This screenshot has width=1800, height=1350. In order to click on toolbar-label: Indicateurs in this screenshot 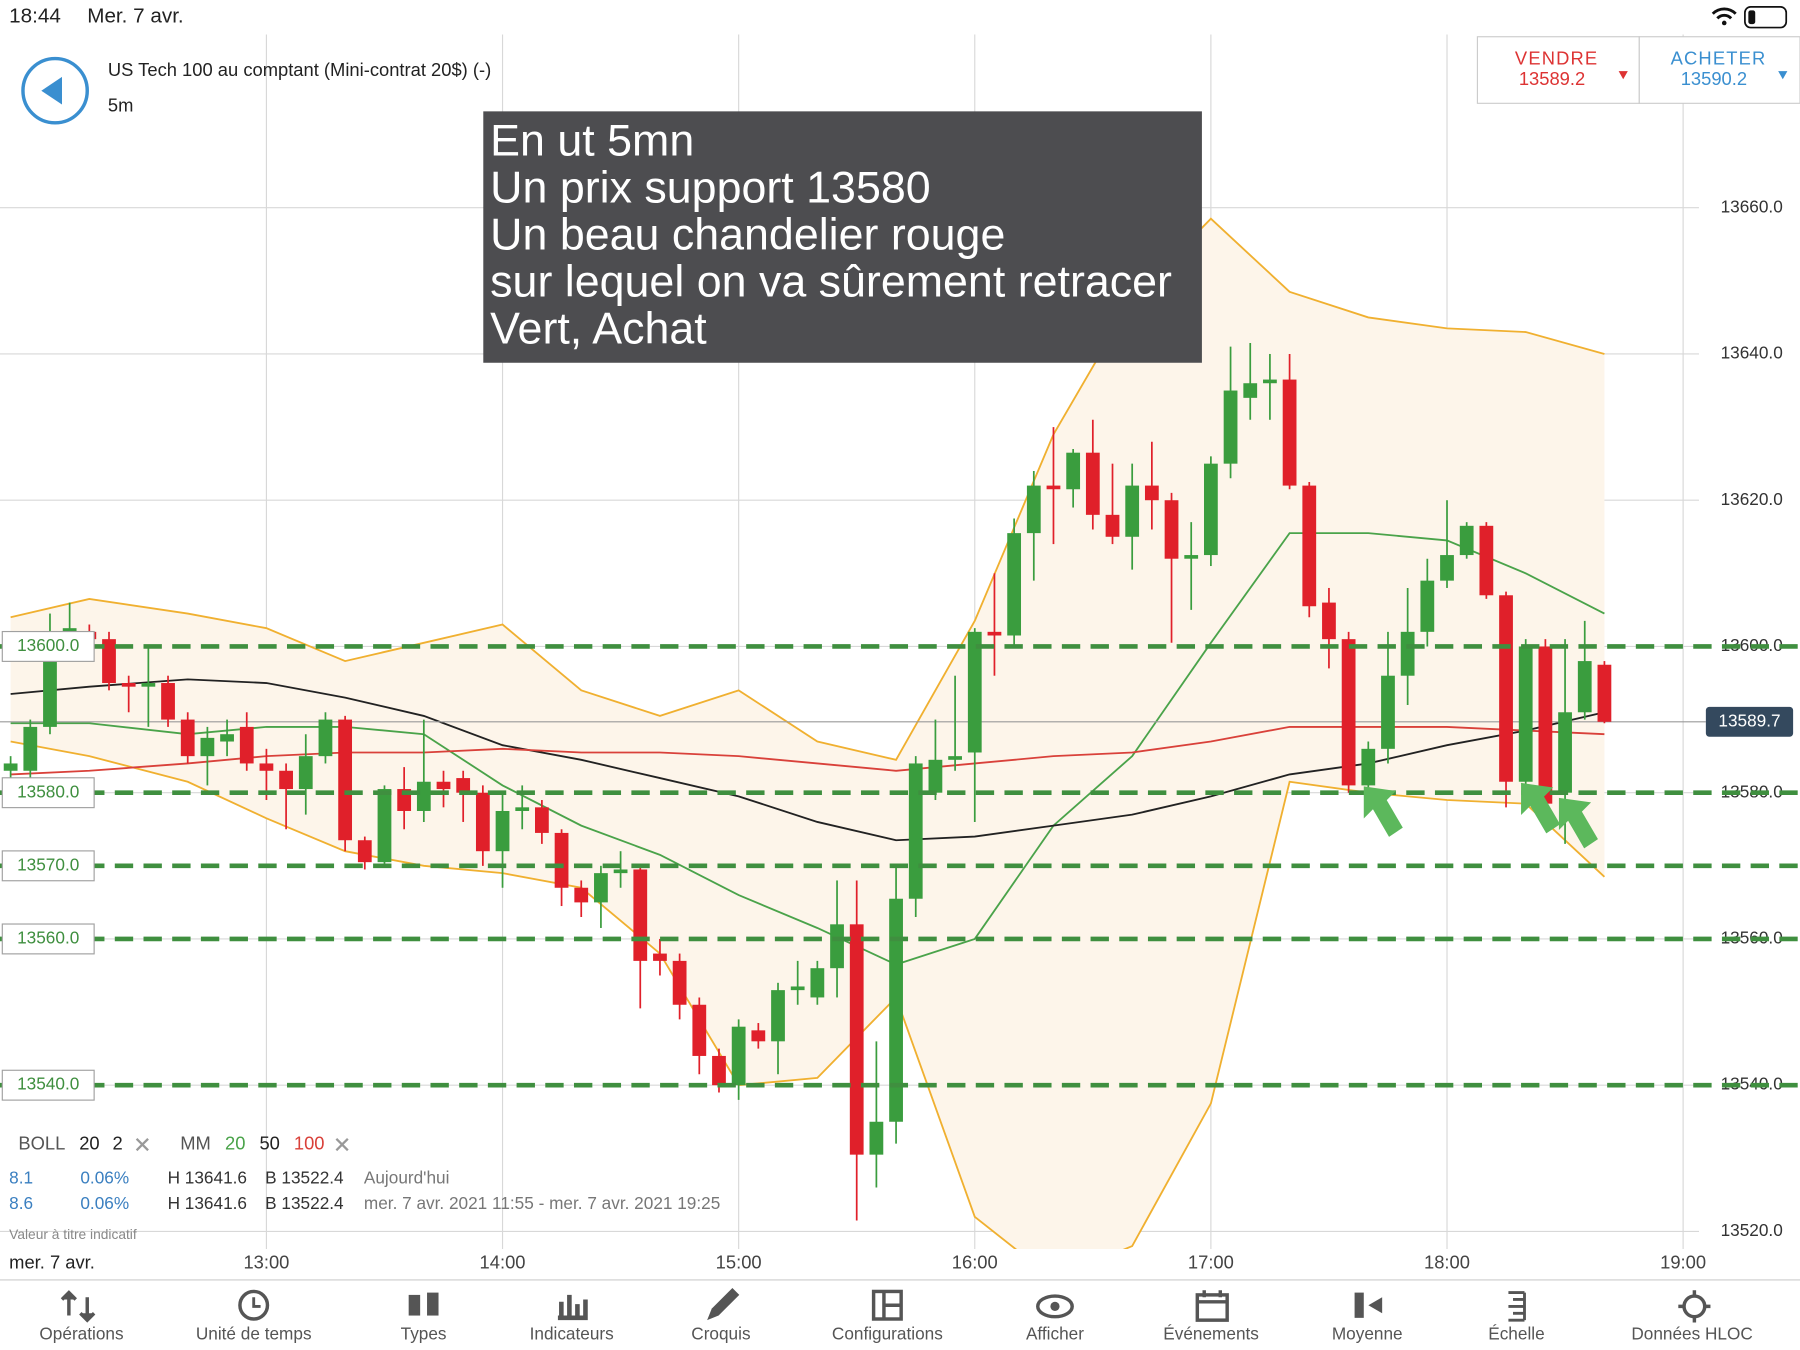, I will do `click(572, 1334)`.